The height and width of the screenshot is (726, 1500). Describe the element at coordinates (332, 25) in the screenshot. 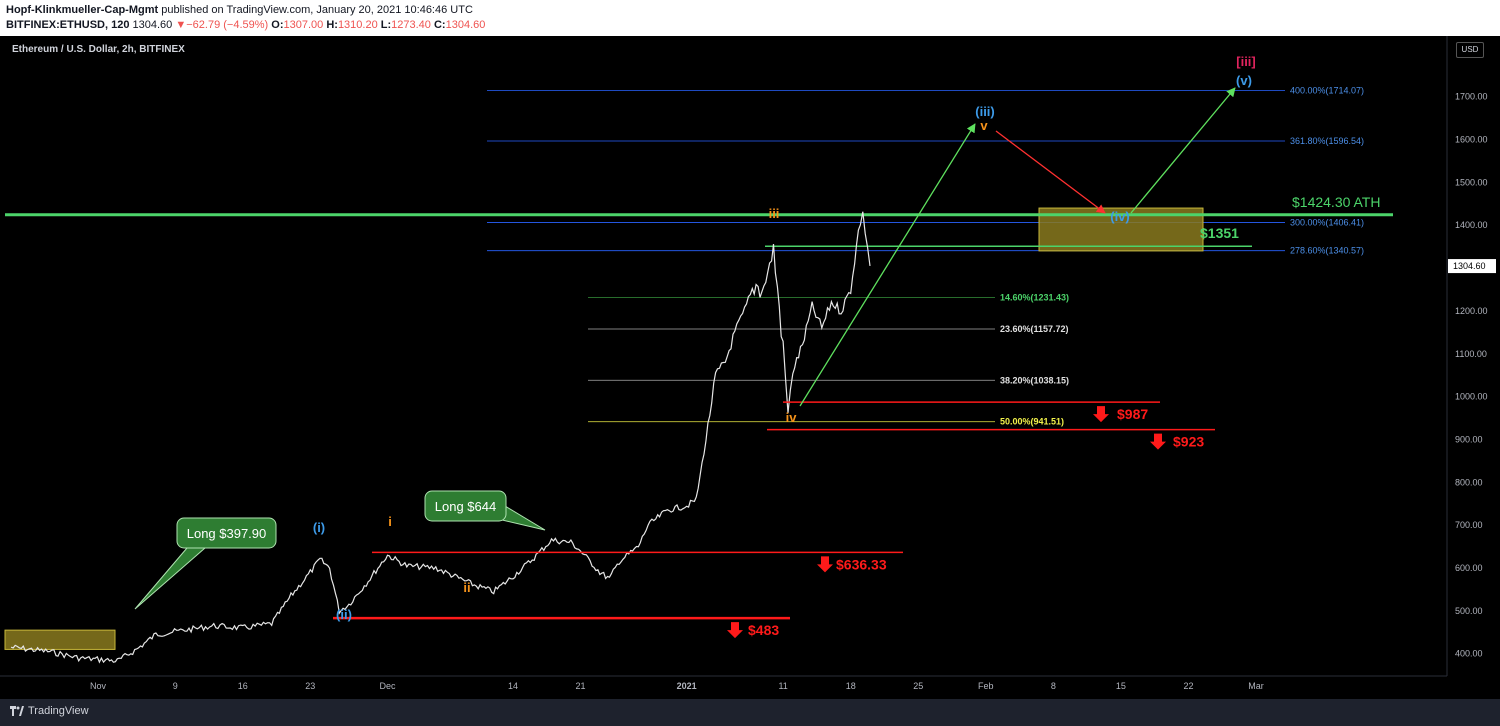

I see `high-label: H:` at that location.